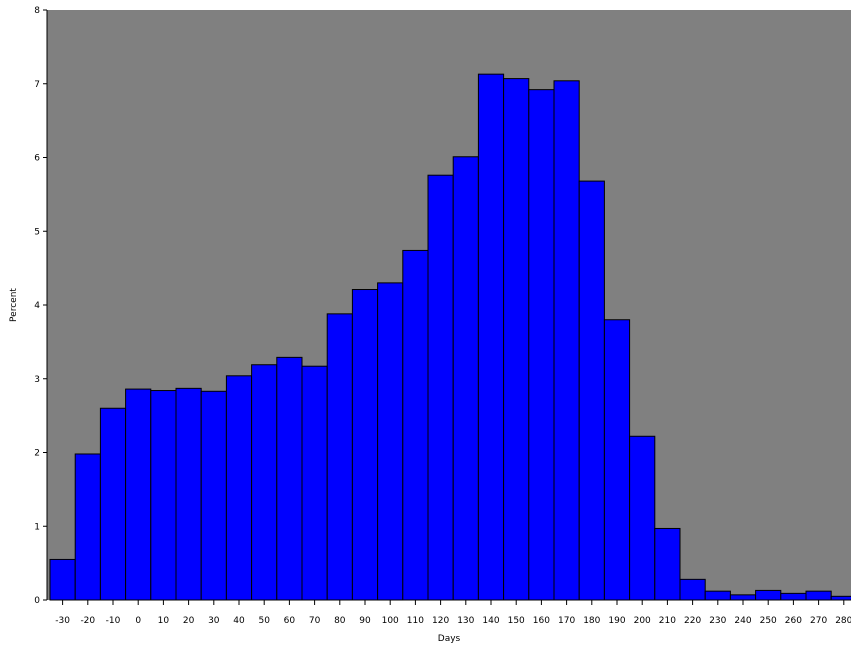 The image size is (851, 646). Describe the element at coordinates (87, 621) in the screenshot. I see `x-tick-label: -20` at that location.